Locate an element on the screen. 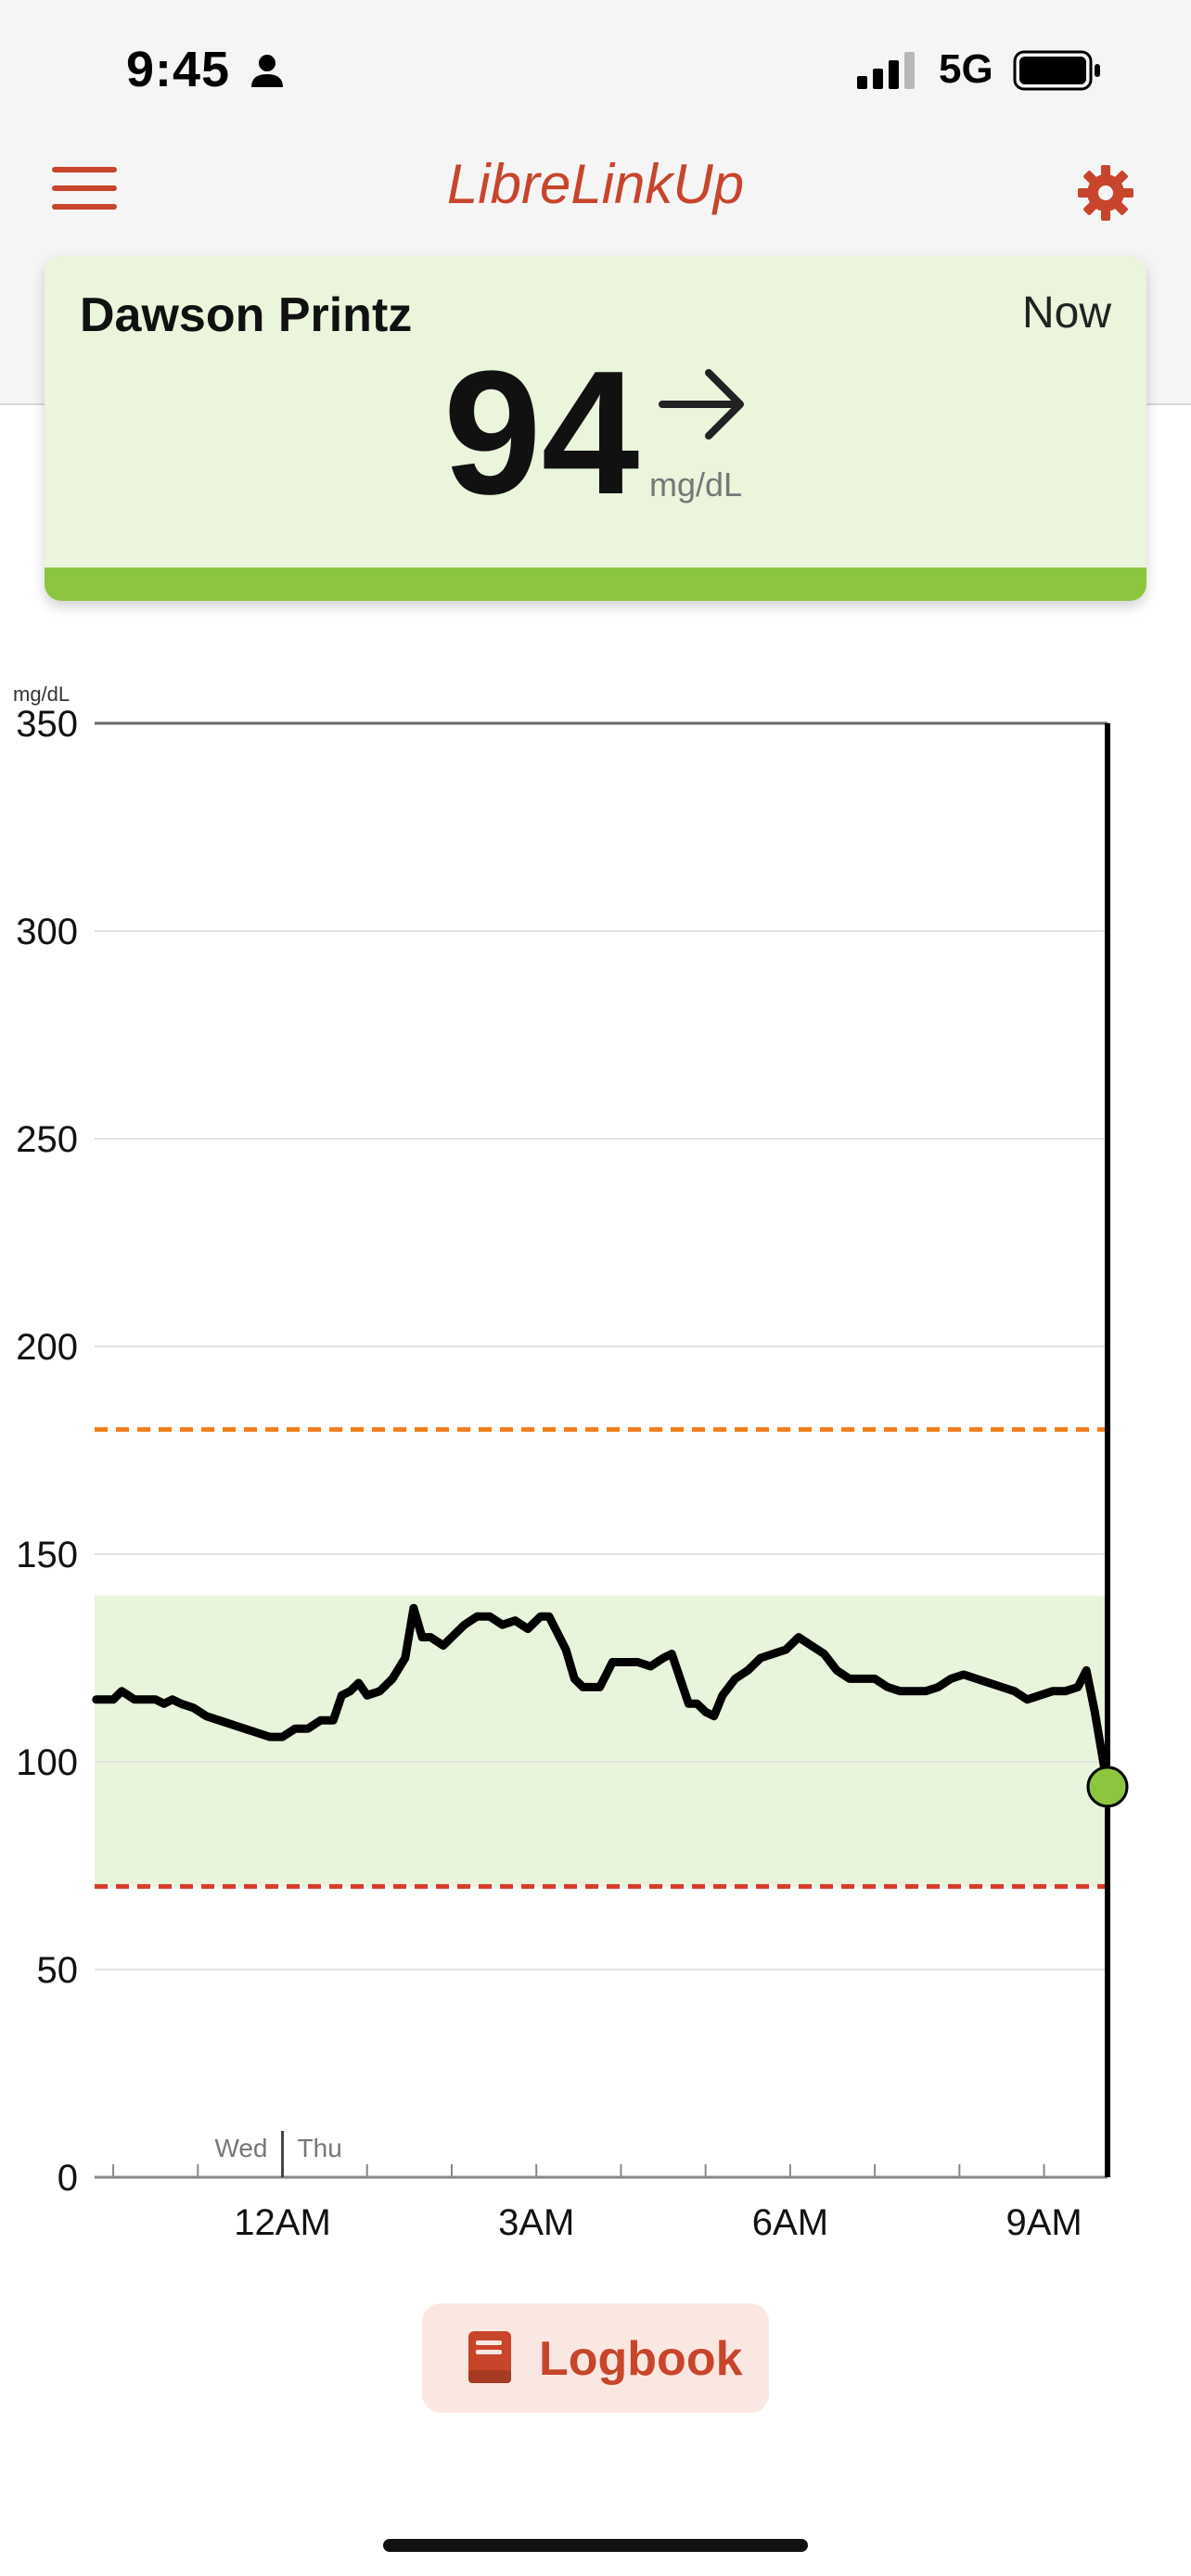 This screenshot has height=2576, width=1191. book-icon is located at coordinates (489, 2357).